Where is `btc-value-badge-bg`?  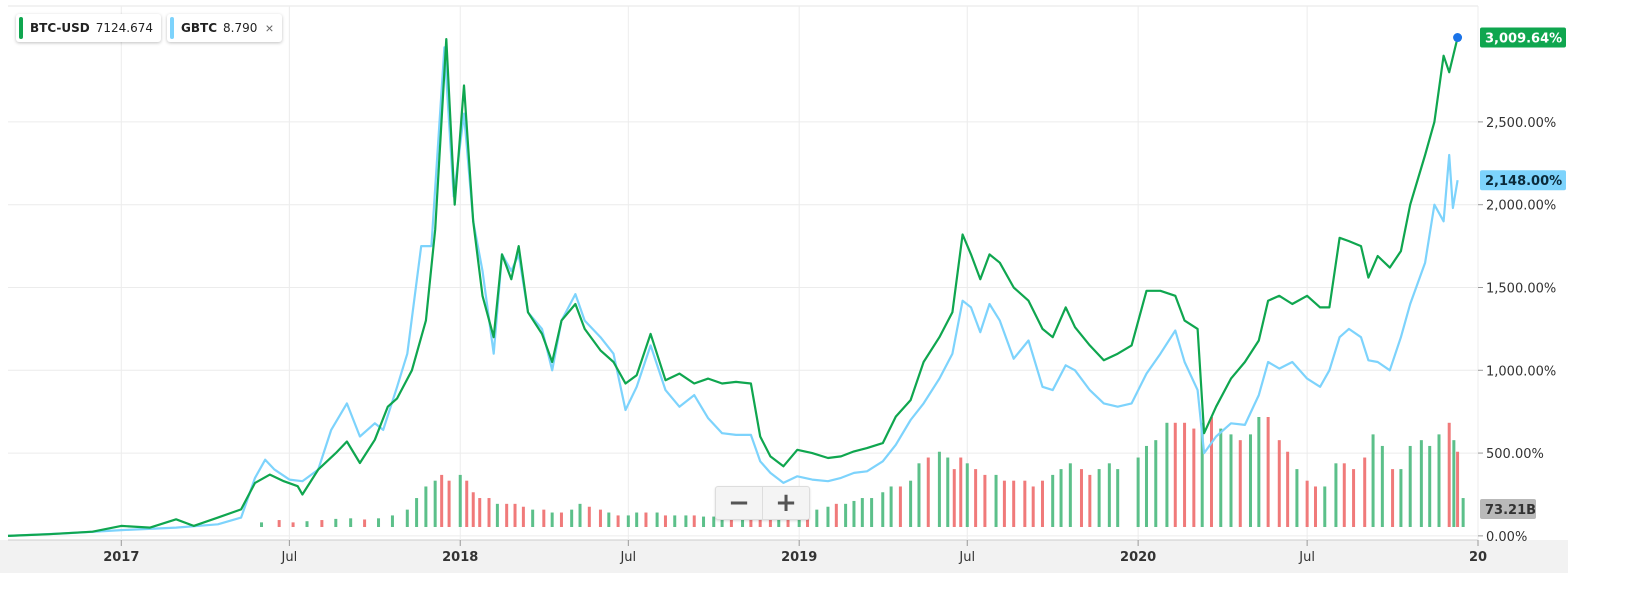 btc-value-badge-bg is located at coordinates (1523, 37).